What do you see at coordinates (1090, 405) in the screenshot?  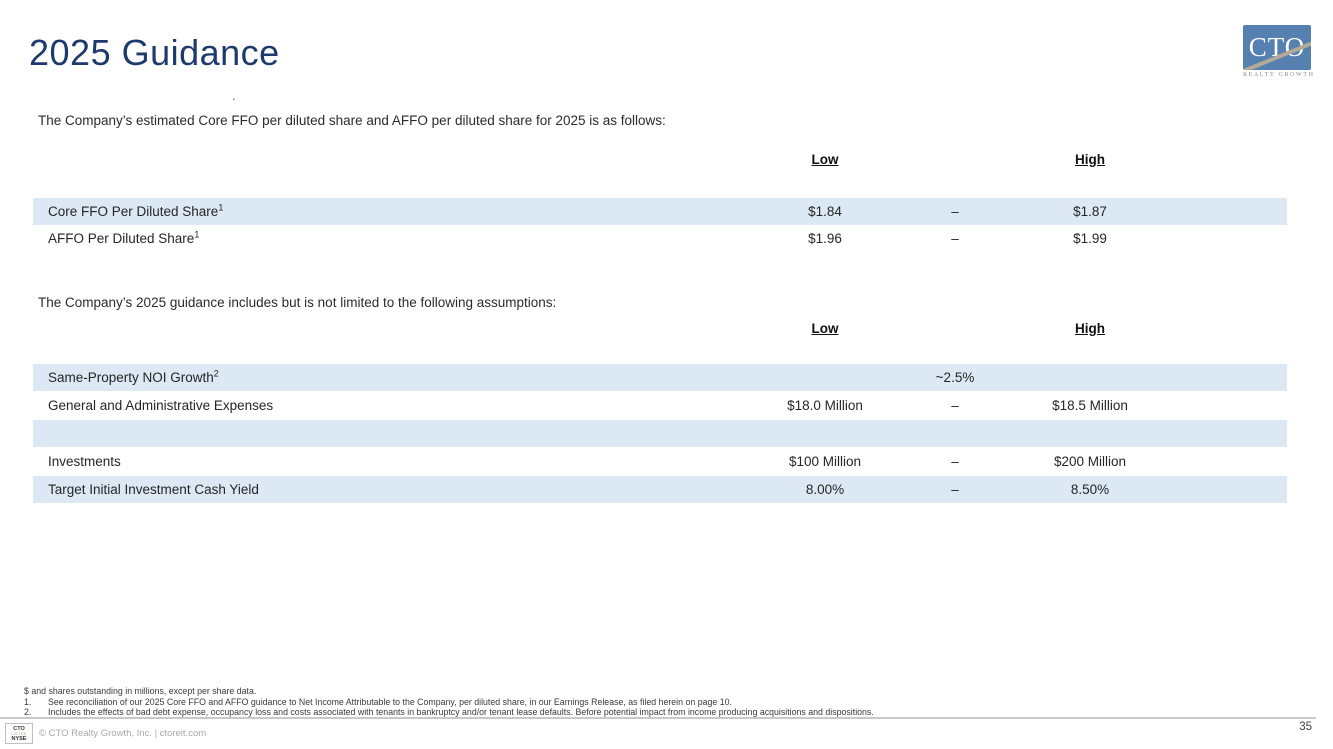 I see `row-high-value: $18.5 Million` at bounding box center [1090, 405].